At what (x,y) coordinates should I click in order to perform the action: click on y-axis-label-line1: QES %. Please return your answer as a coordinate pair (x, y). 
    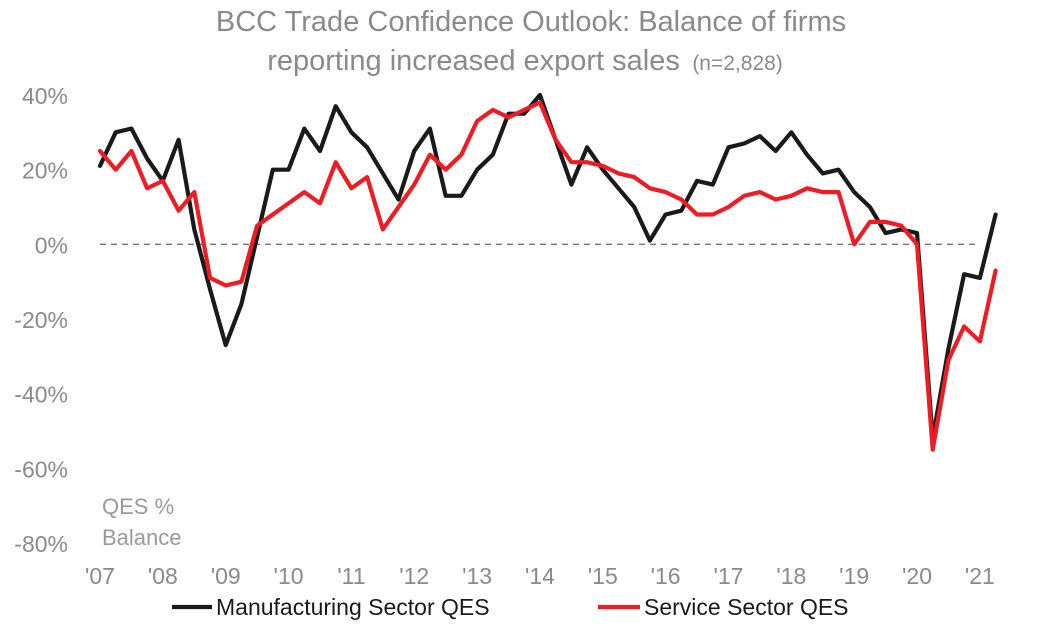
    Looking at the image, I should click on (138, 506).